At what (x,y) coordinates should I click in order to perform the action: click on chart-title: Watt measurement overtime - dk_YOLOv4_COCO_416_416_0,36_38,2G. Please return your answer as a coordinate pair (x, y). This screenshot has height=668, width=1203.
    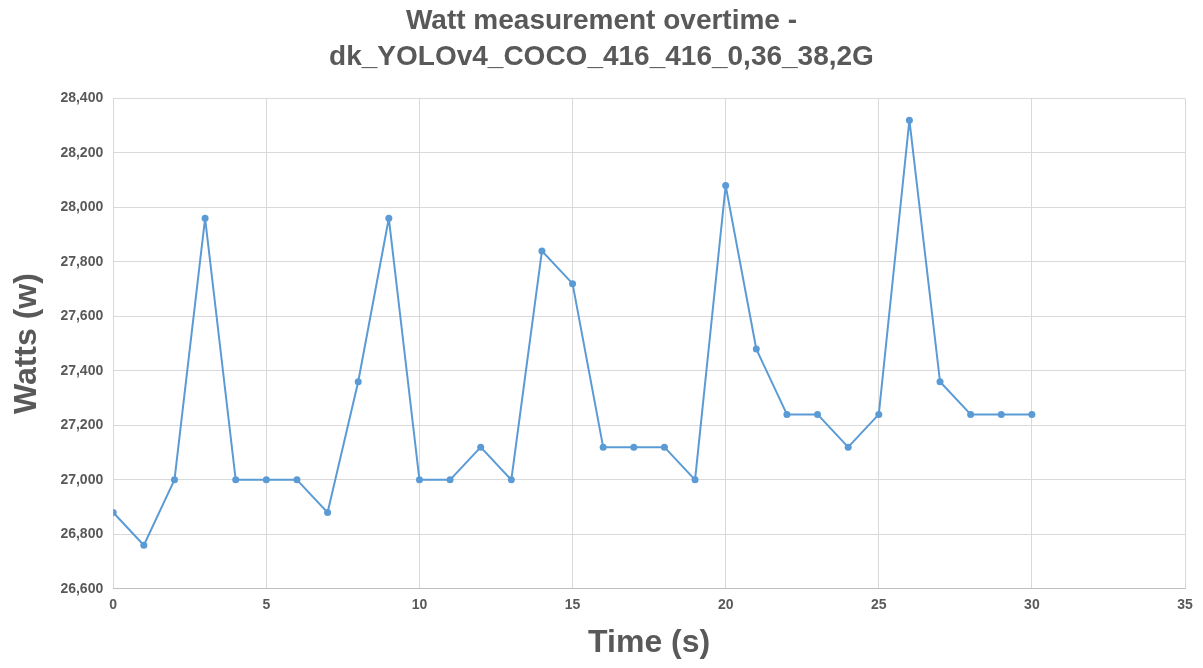
    Looking at the image, I should click on (601, 38).